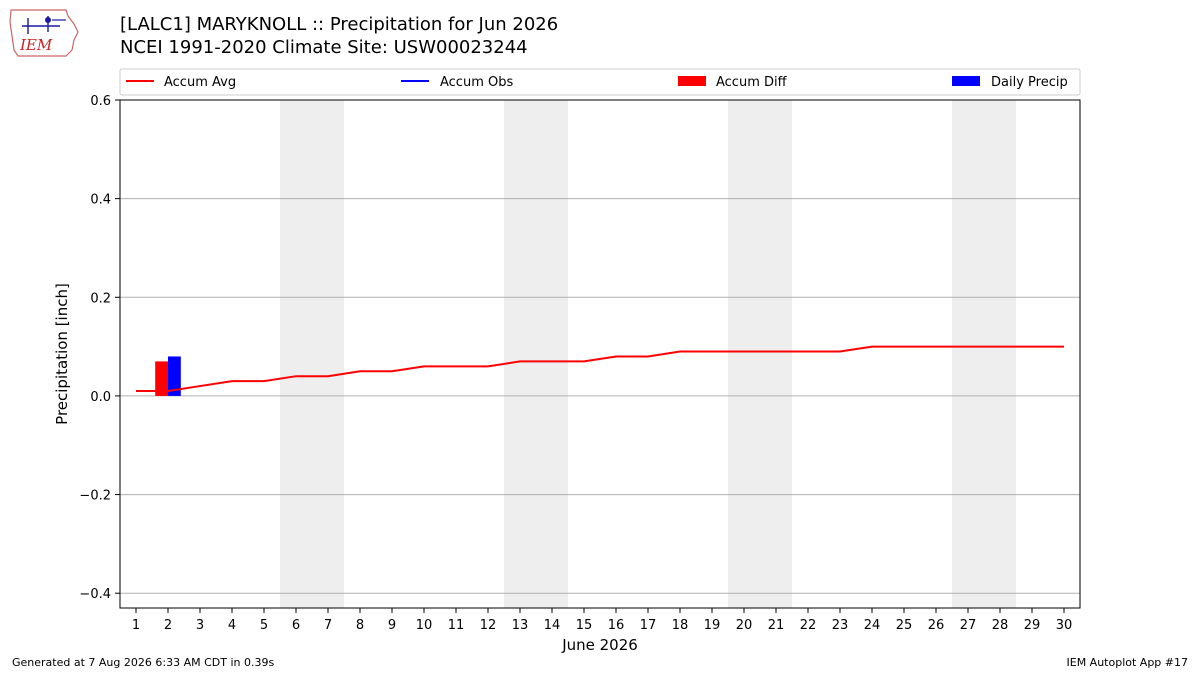 The width and height of the screenshot is (1200, 675). Describe the element at coordinates (324, 47) in the screenshot. I see `title-line-2: NCEI 1991-2020 Climate Site: USW00023244` at that location.